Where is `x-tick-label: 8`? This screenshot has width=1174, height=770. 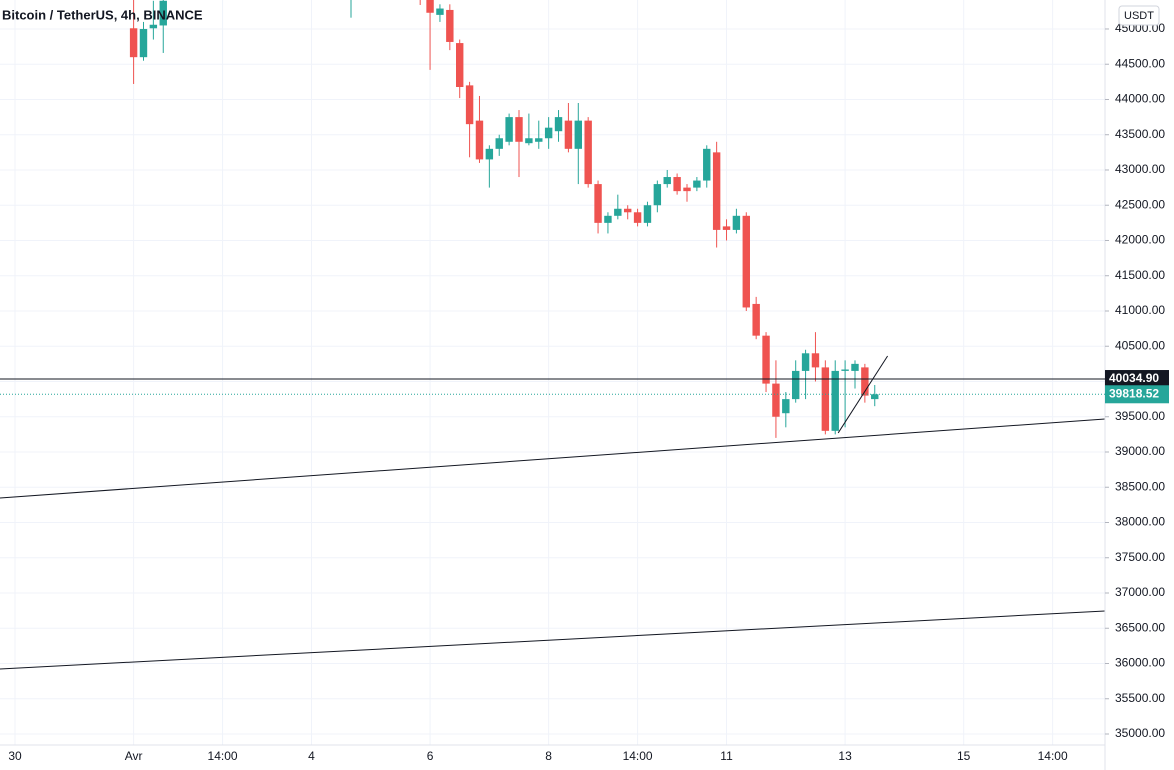
x-tick-label: 8 is located at coordinates (548, 756).